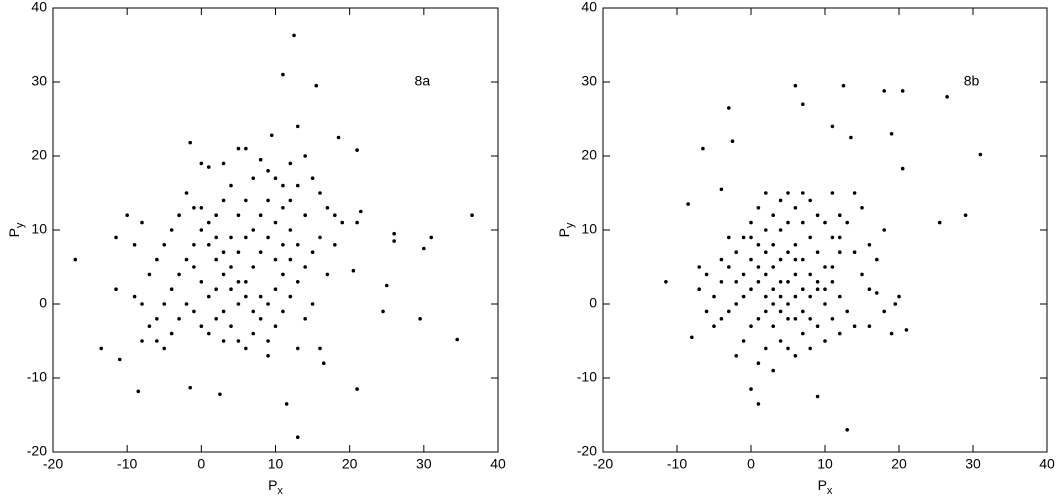 The image size is (1059, 499). I want to click on x-tick-label: 0, so click(201, 464).